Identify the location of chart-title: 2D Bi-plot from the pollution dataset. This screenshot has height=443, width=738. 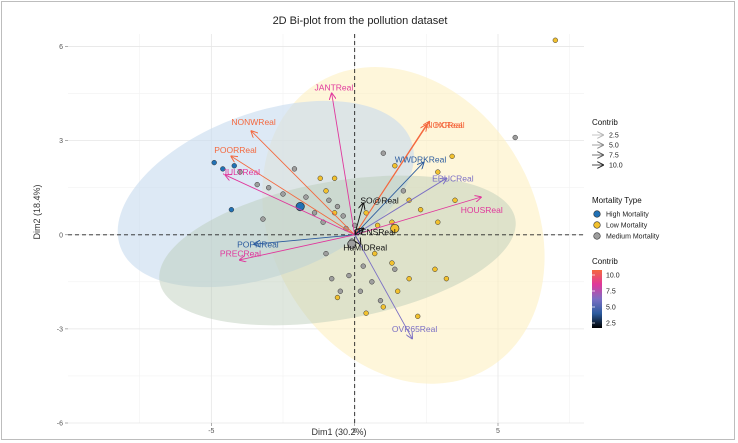
(360, 21).